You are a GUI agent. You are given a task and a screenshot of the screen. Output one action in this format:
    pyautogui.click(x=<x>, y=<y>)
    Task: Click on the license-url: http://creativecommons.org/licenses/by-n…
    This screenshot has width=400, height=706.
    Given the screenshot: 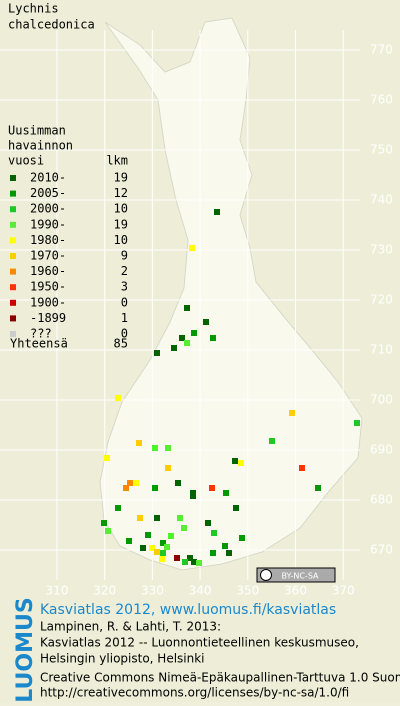 What is the action you would take?
    pyautogui.click(x=194, y=693)
    